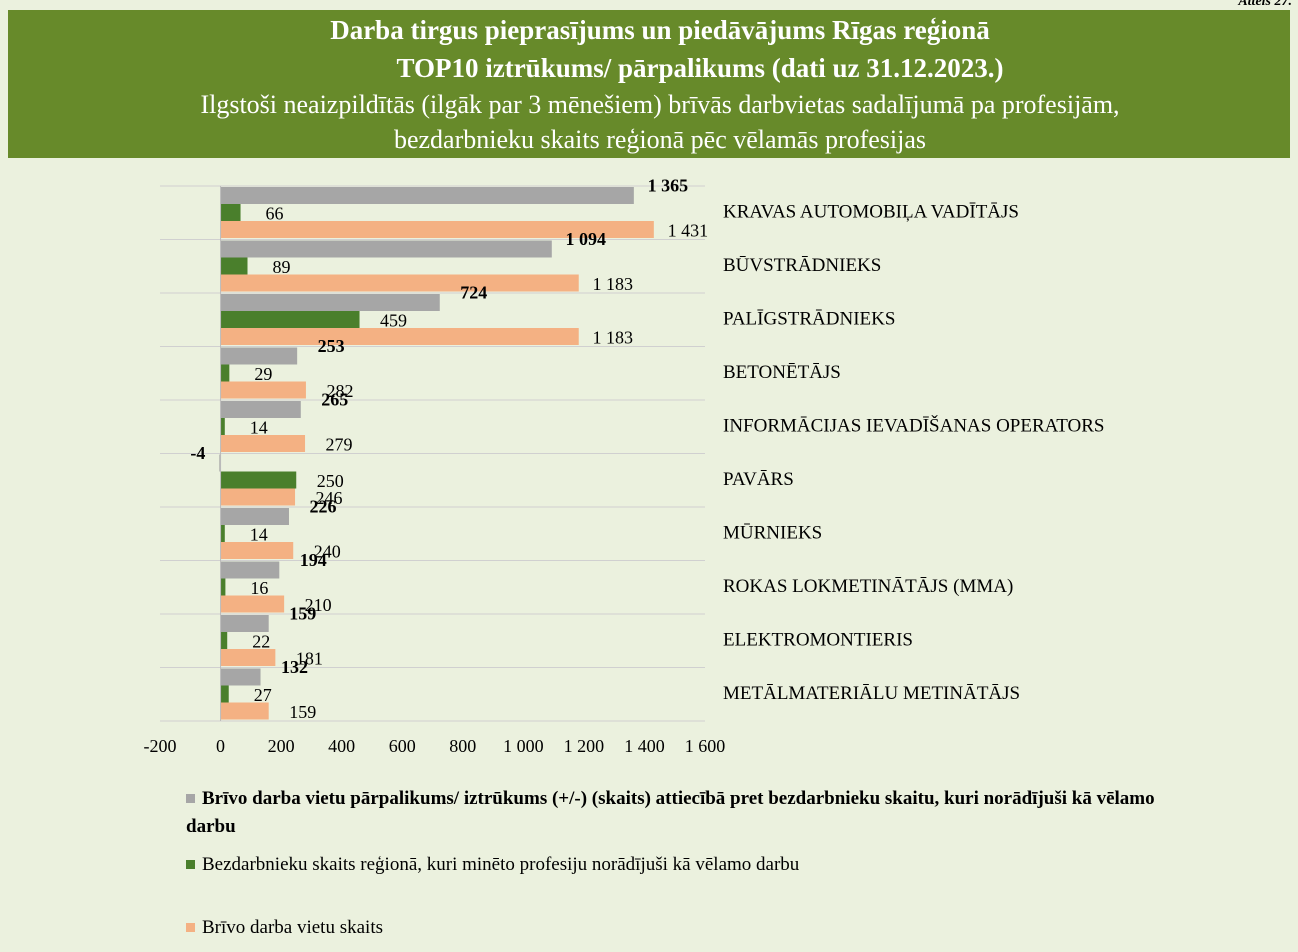  What do you see at coordinates (758, 479) in the screenshot?
I see `category-label: PAVĀRS` at bounding box center [758, 479].